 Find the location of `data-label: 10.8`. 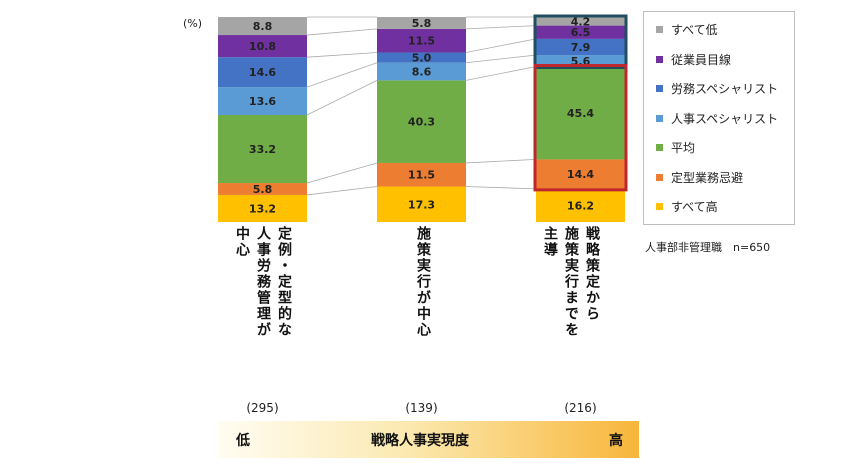

data-label: 10.8 is located at coordinates (262, 46).